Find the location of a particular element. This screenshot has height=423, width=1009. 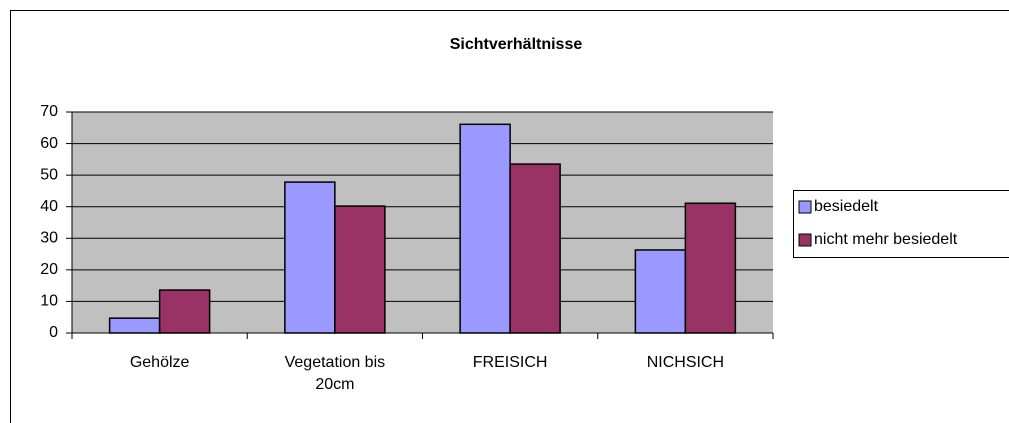

x-tick-label: Gehölze is located at coordinates (159, 362).